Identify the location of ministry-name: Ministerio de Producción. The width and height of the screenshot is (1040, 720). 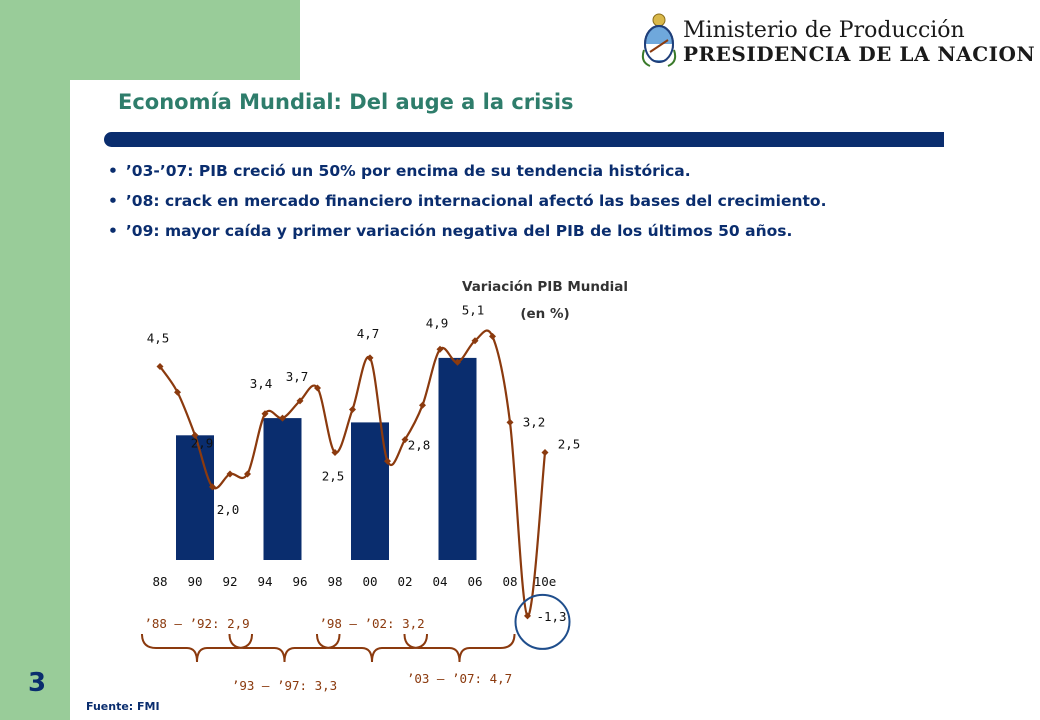
(824, 30).